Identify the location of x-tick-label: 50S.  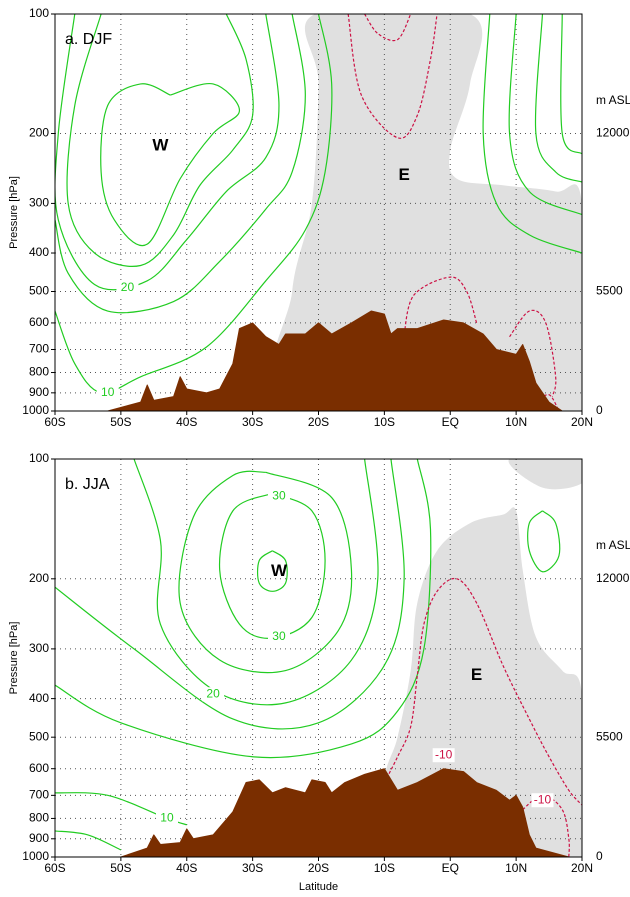
(120, 868).